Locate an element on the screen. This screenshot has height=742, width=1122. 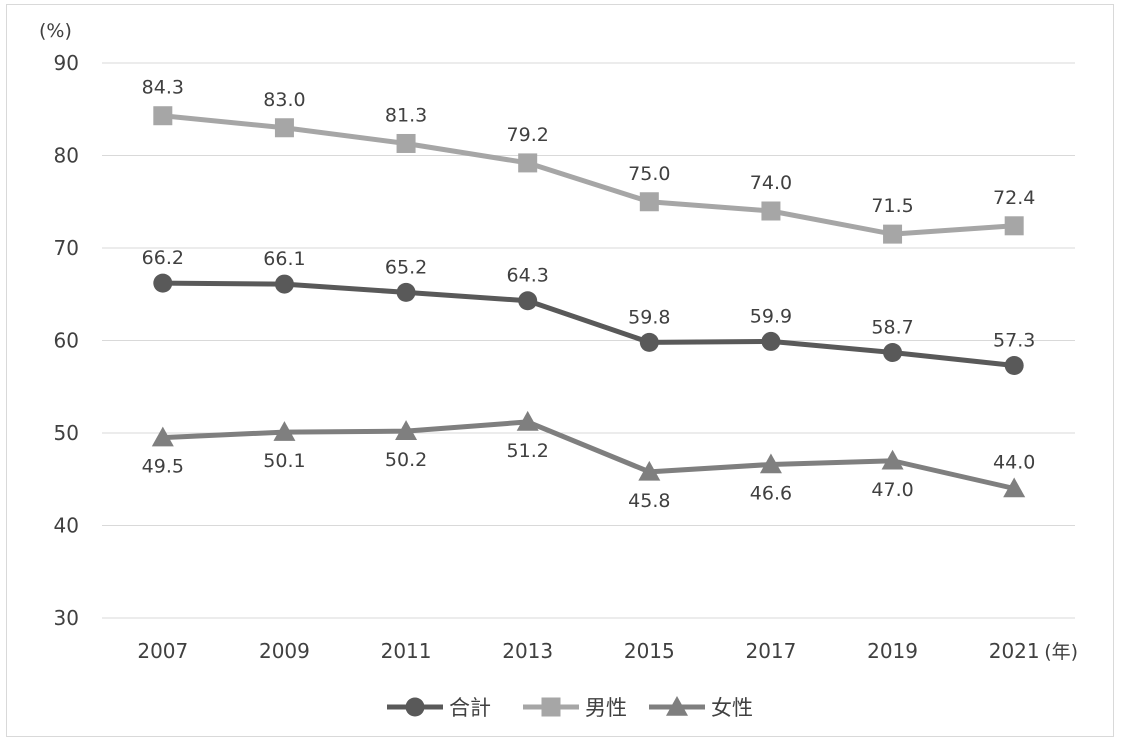
y-tick-label: 60 is located at coordinates (66, 341).